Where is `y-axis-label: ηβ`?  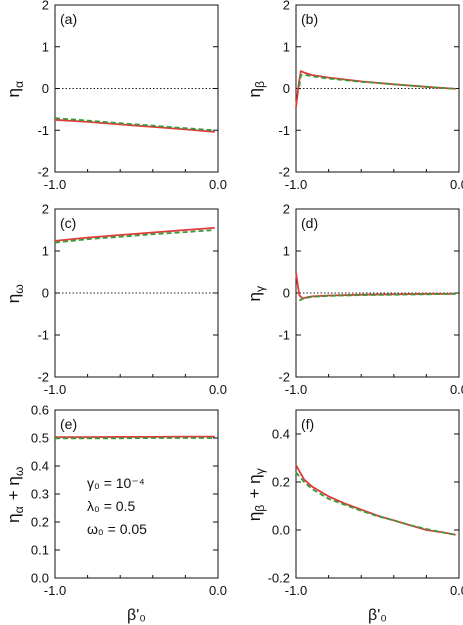 y-axis-label: ηβ is located at coordinates (256, 89).